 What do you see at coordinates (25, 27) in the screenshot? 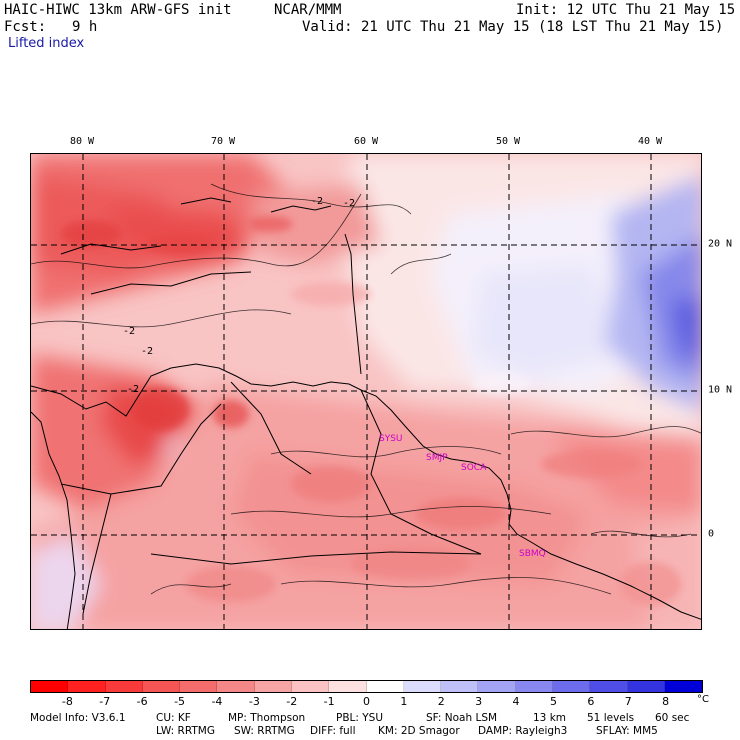
I see `forecast-label: Fcst:` at bounding box center [25, 27].